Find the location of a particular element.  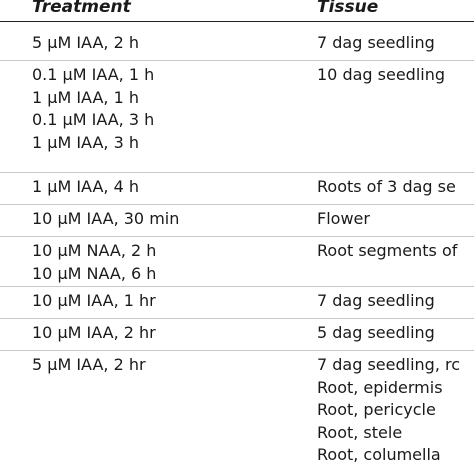

header-tissue: Tissue is located at coordinates (348, 8).